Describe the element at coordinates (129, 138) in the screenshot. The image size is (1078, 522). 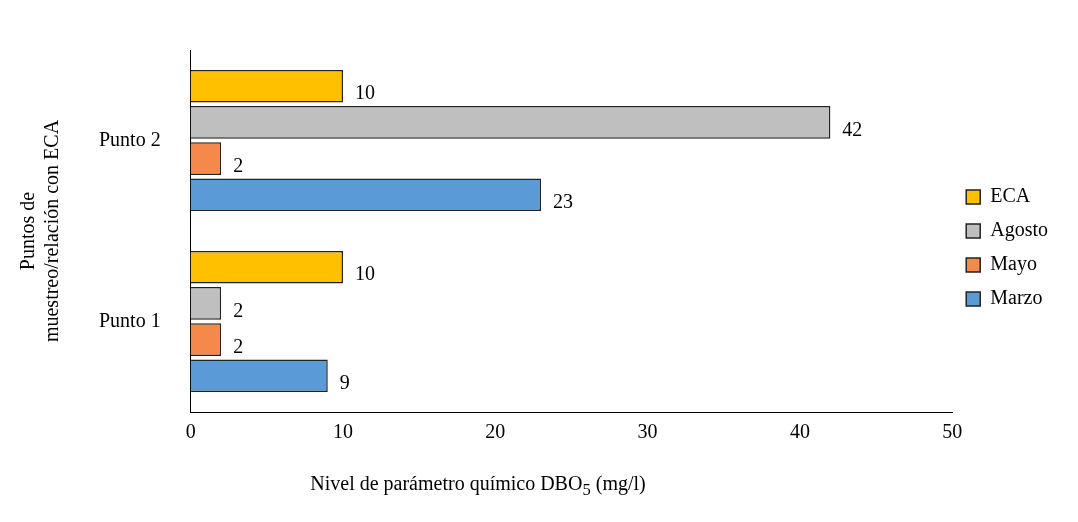
I see `y-tick-label: Punto 2` at that location.